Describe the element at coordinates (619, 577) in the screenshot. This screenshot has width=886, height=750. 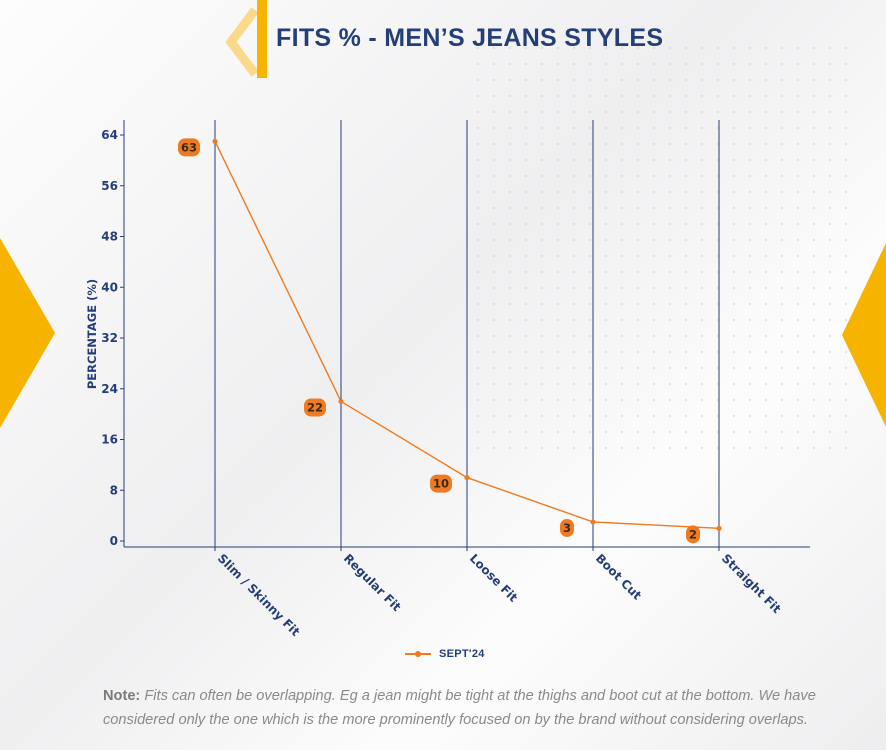
I see `x-tick-label: Boot Cut` at that location.